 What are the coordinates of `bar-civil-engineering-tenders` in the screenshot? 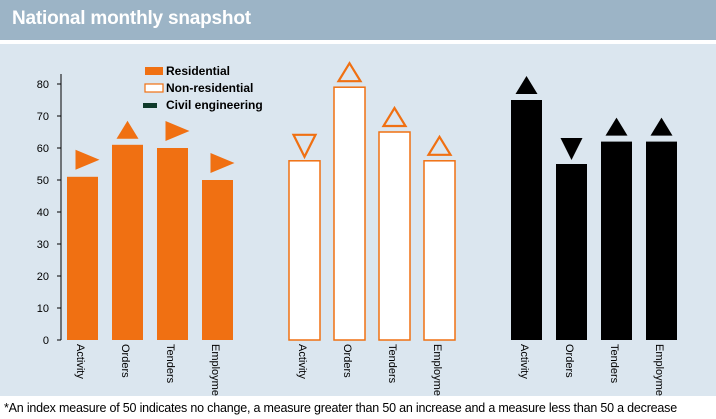 It's located at (616, 240).